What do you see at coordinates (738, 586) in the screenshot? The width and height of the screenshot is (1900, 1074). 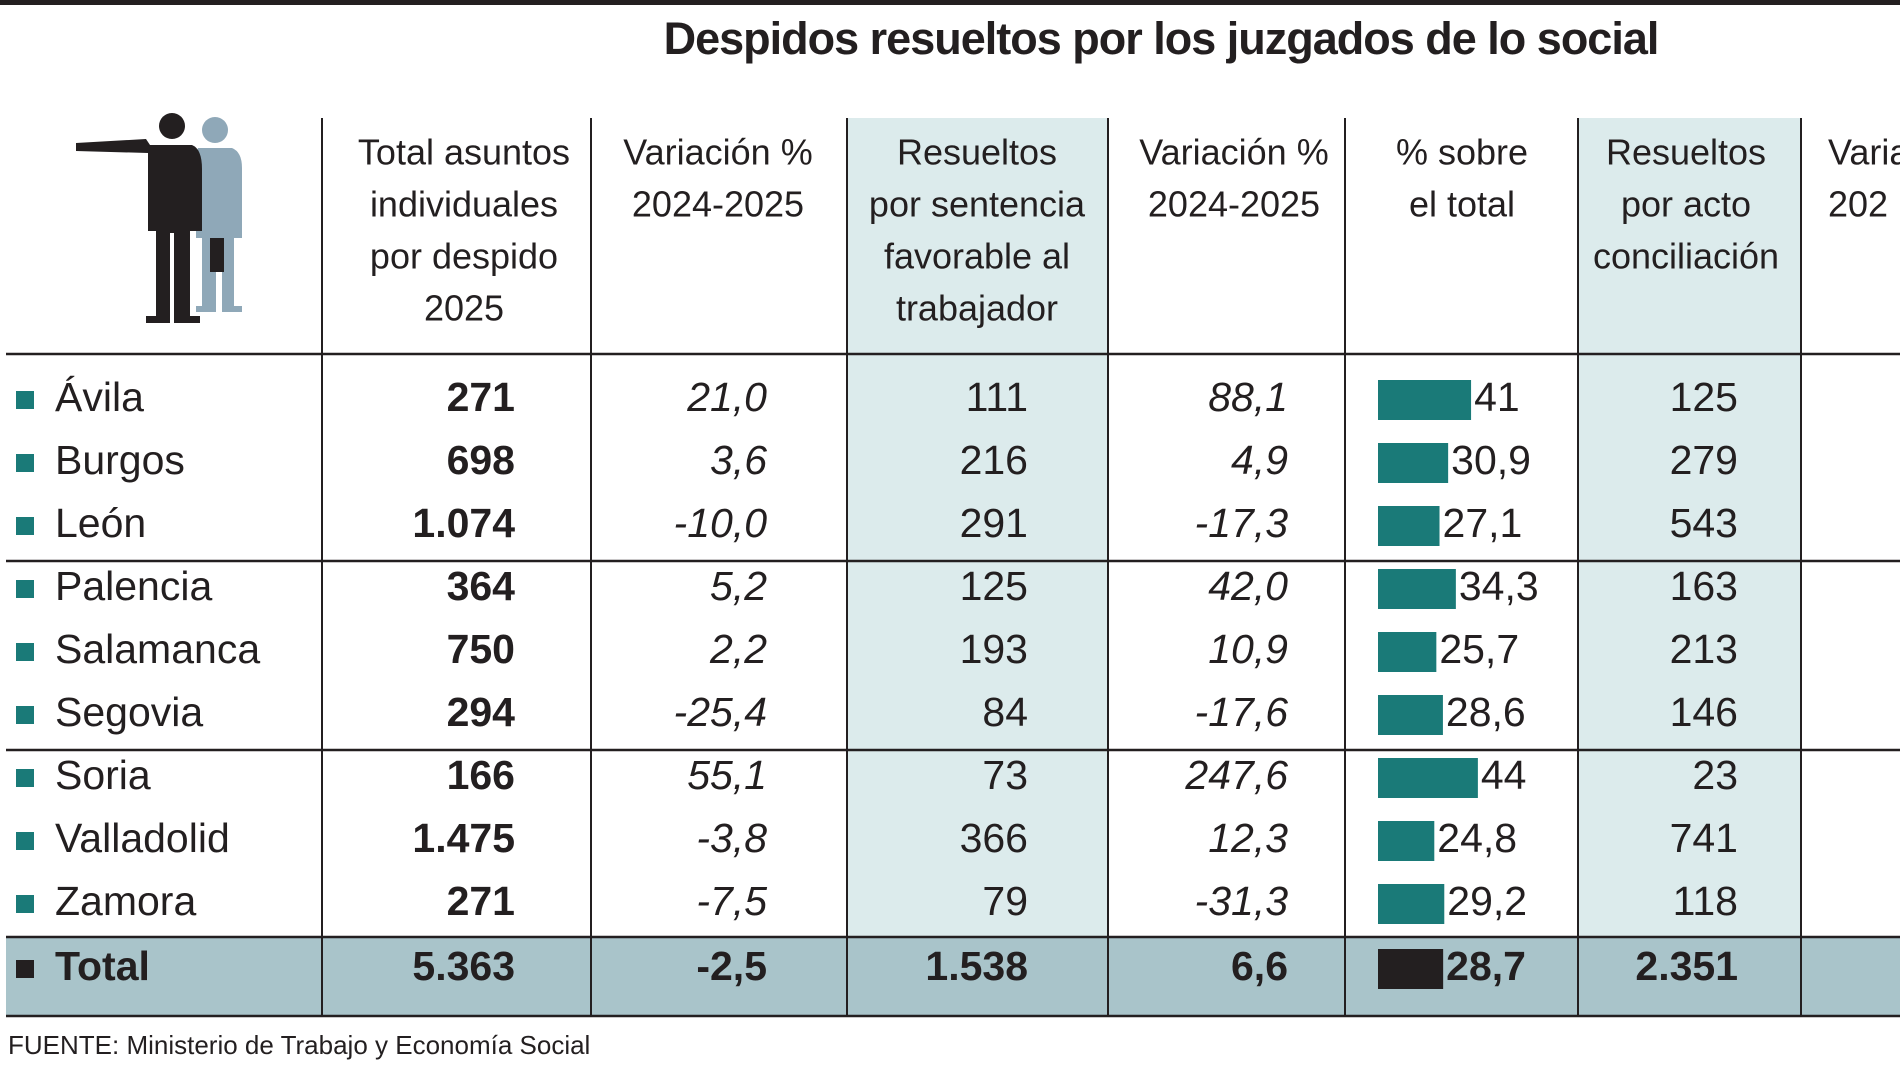 I see `variation-cell: 5,2` at bounding box center [738, 586].